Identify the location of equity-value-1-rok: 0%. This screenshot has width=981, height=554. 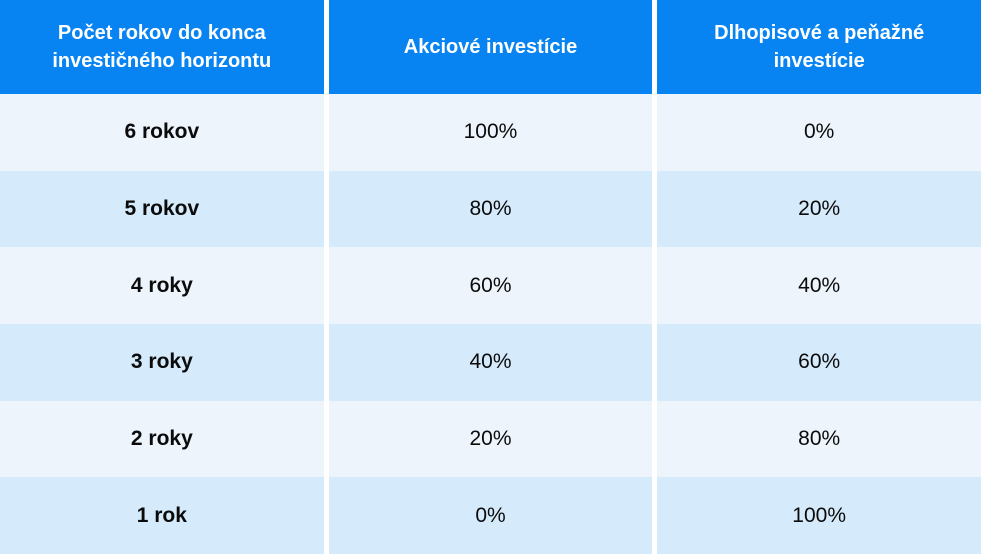
(490, 515).